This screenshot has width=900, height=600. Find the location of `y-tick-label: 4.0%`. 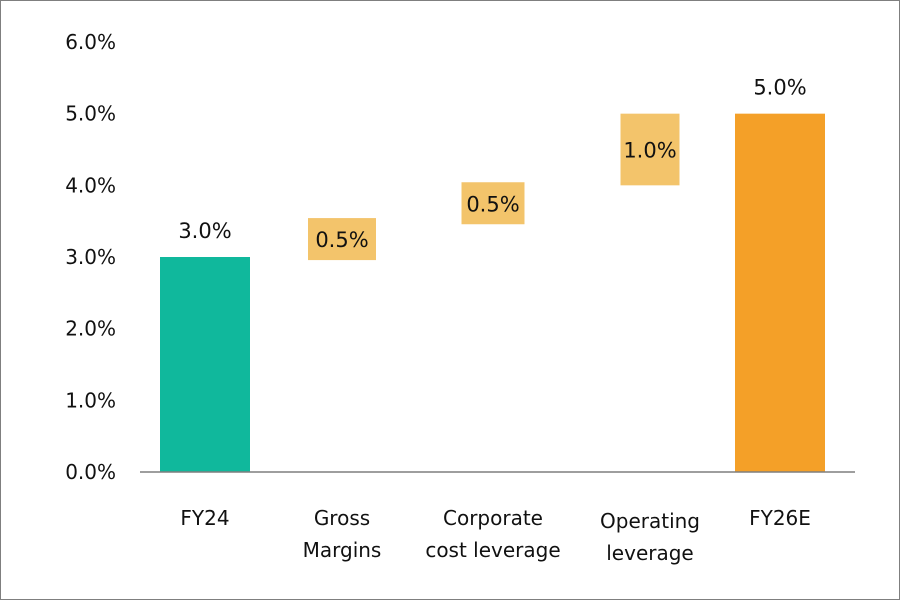

y-tick-label: 4.0% is located at coordinates (90, 185).